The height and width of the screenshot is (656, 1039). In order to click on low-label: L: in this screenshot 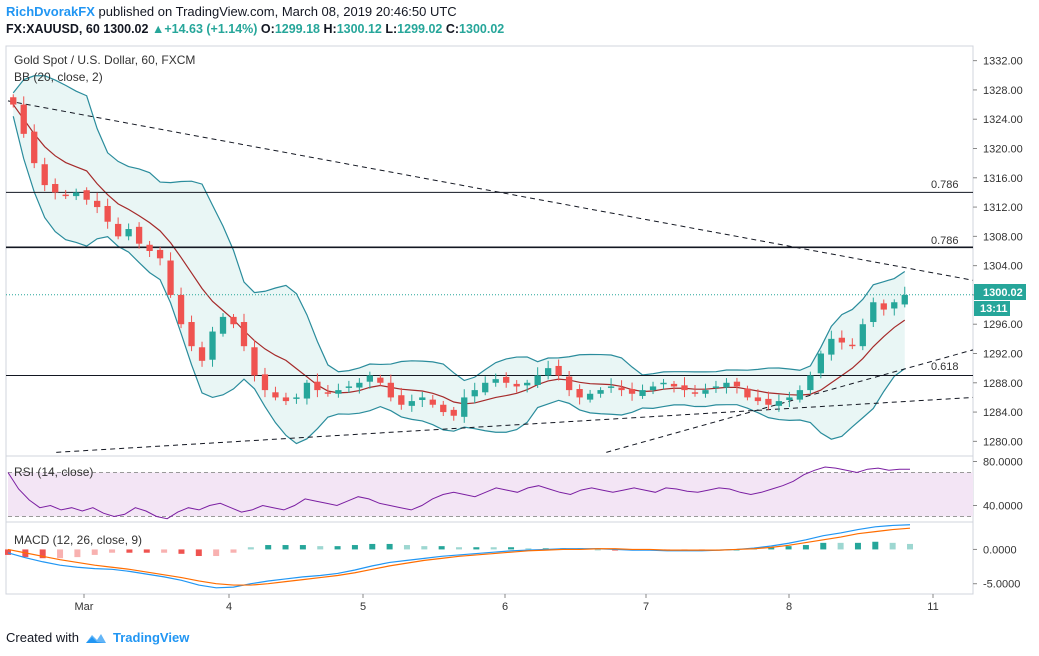, I will do `click(391, 29)`.